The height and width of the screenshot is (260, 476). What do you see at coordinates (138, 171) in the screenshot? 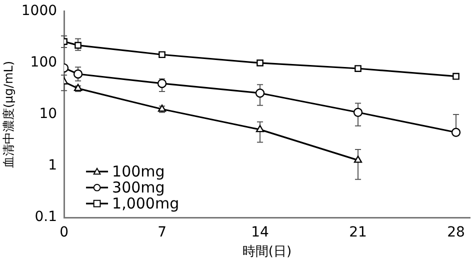
I see `legend-label: 100mg` at bounding box center [138, 171].